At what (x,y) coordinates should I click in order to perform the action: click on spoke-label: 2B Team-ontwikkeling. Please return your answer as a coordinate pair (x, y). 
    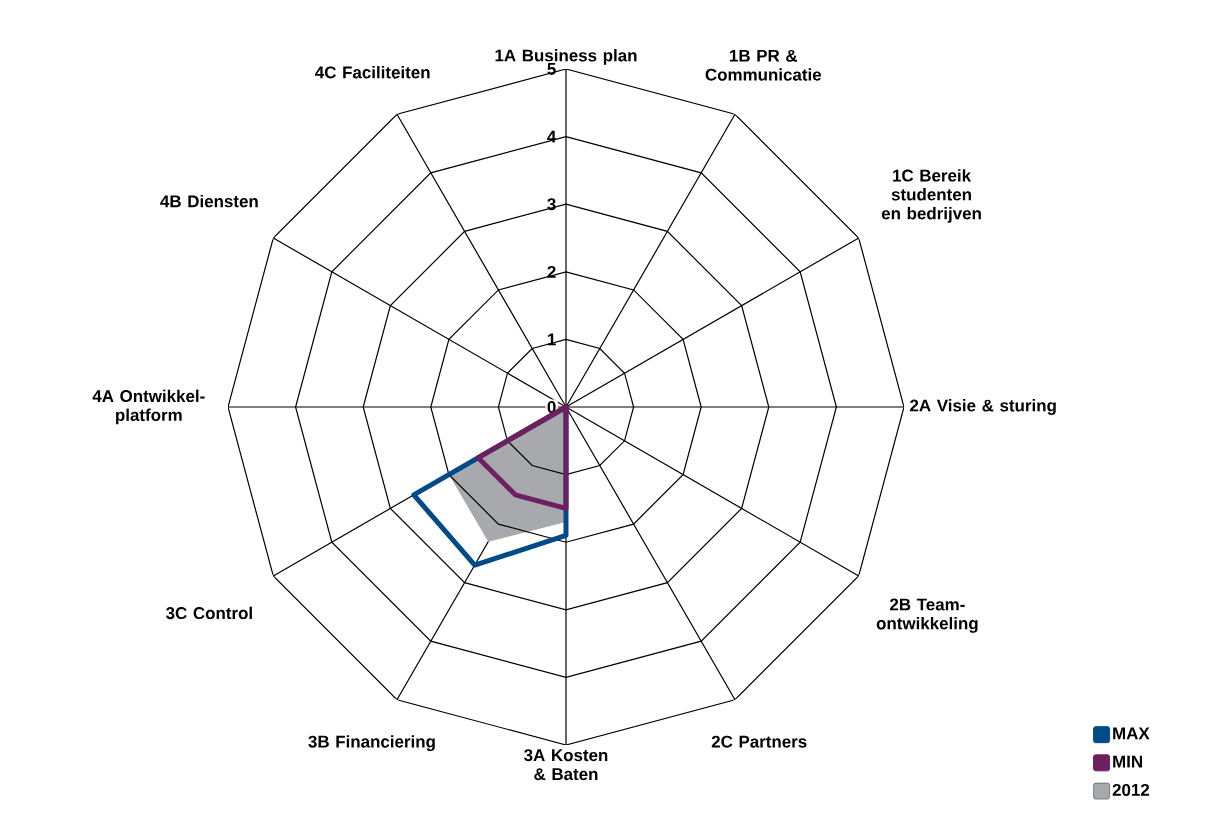
    Looking at the image, I should click on (927, 615).